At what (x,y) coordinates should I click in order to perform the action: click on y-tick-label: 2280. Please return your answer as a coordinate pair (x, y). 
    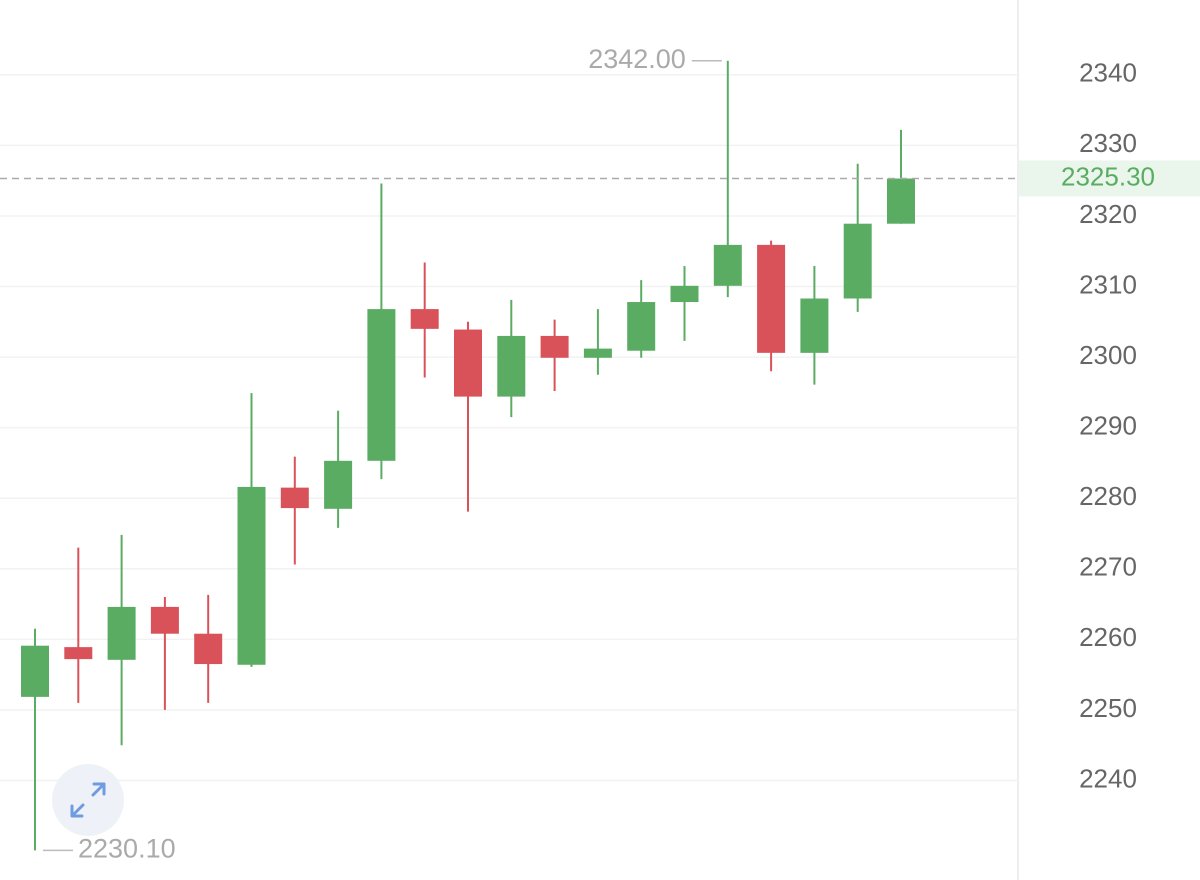
    Looking at the image, I should click on (1108, 496).